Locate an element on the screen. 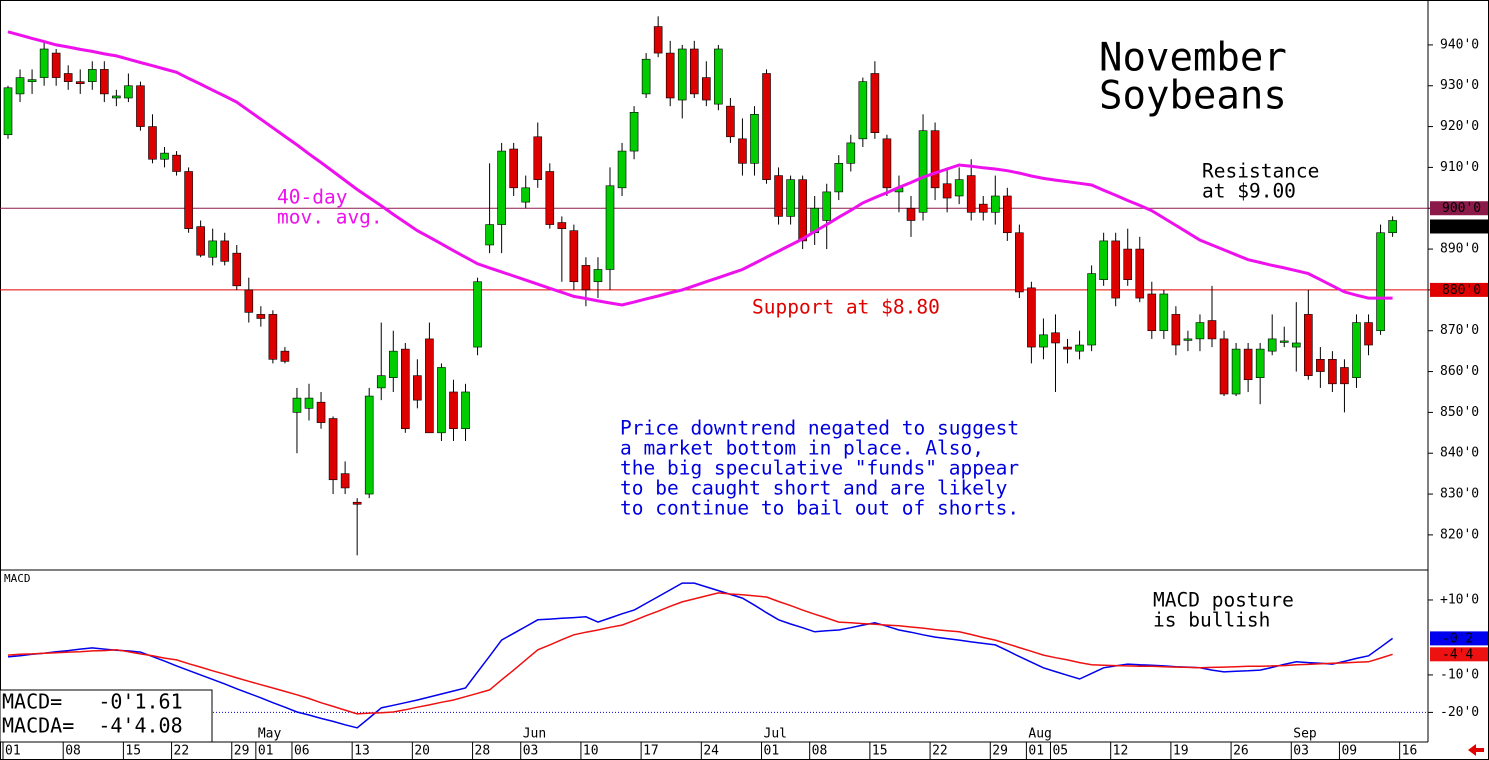 The image size is (1489, 760). x-tick-label: 22 is located at coordinates (940, 751).